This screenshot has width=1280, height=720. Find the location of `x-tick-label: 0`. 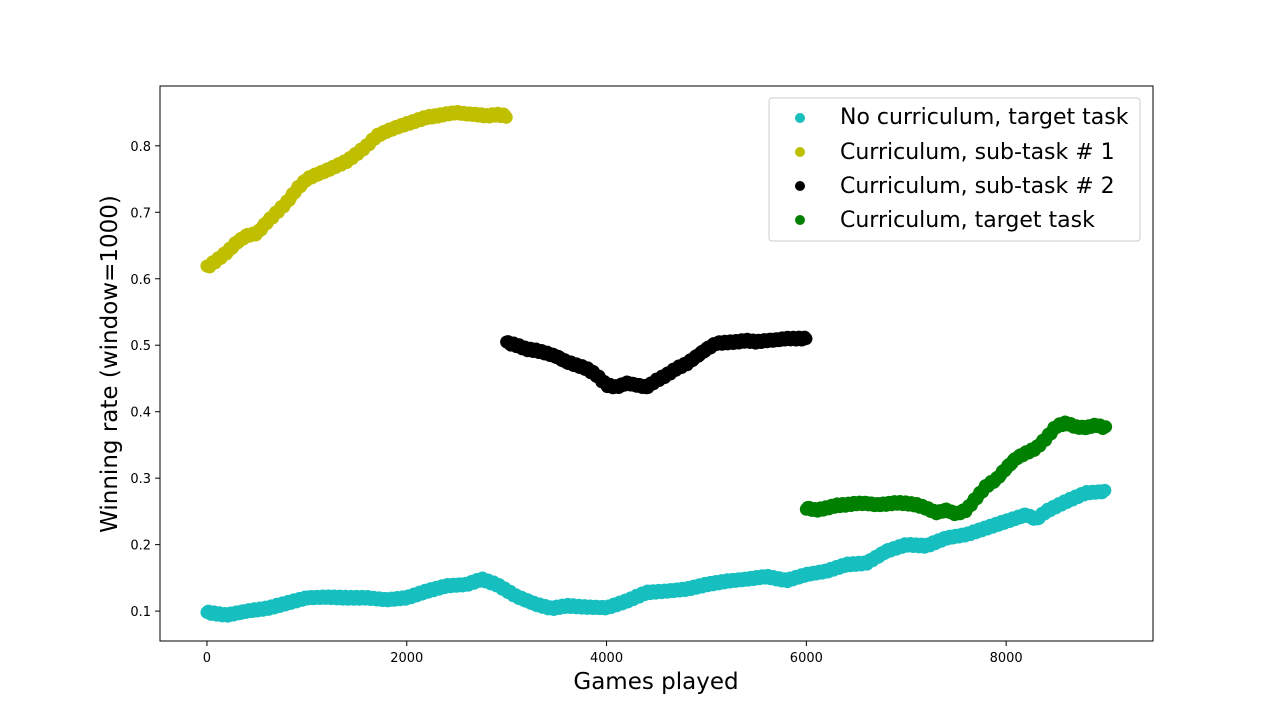

x-tick-label: 0 is located at coordinates (207, 658).